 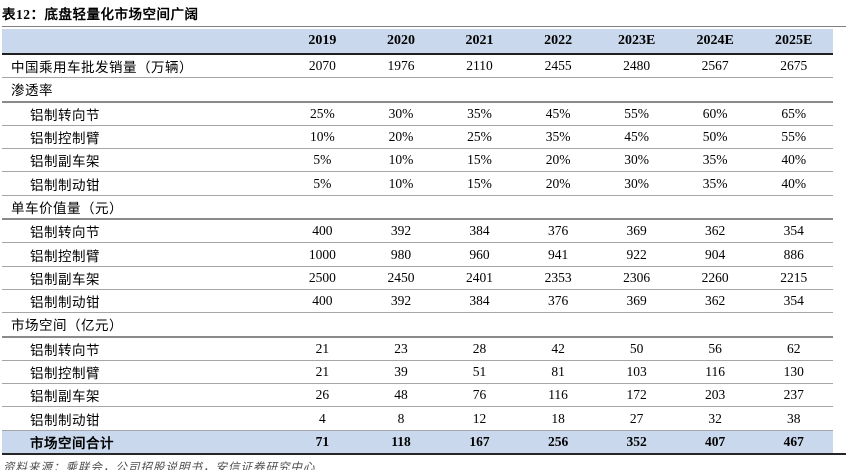 I want to click on cell-value: 922, so click(x=636, y=254).